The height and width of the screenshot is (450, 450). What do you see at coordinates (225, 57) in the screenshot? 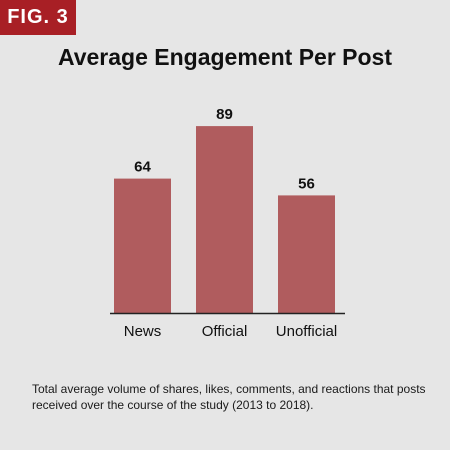
I see `chart-title: Average Engagement Per Post` at bounding box center [225, 57].